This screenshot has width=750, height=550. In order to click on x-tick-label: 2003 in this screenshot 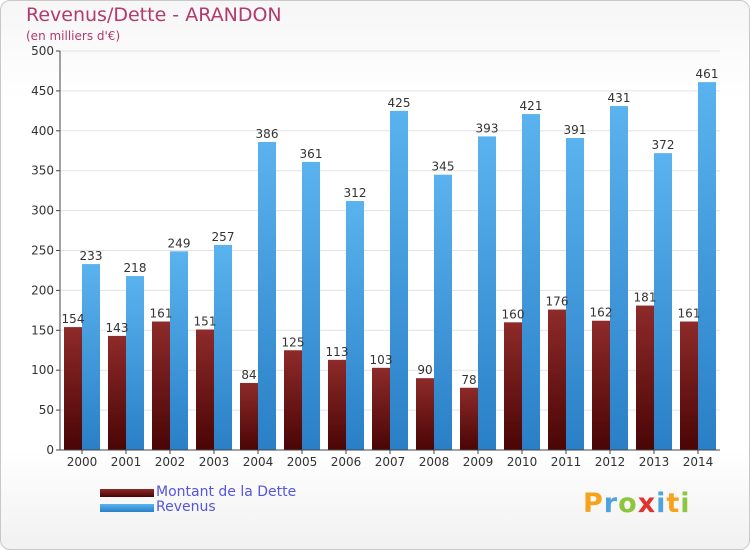, I will do `click(214, 462)`.